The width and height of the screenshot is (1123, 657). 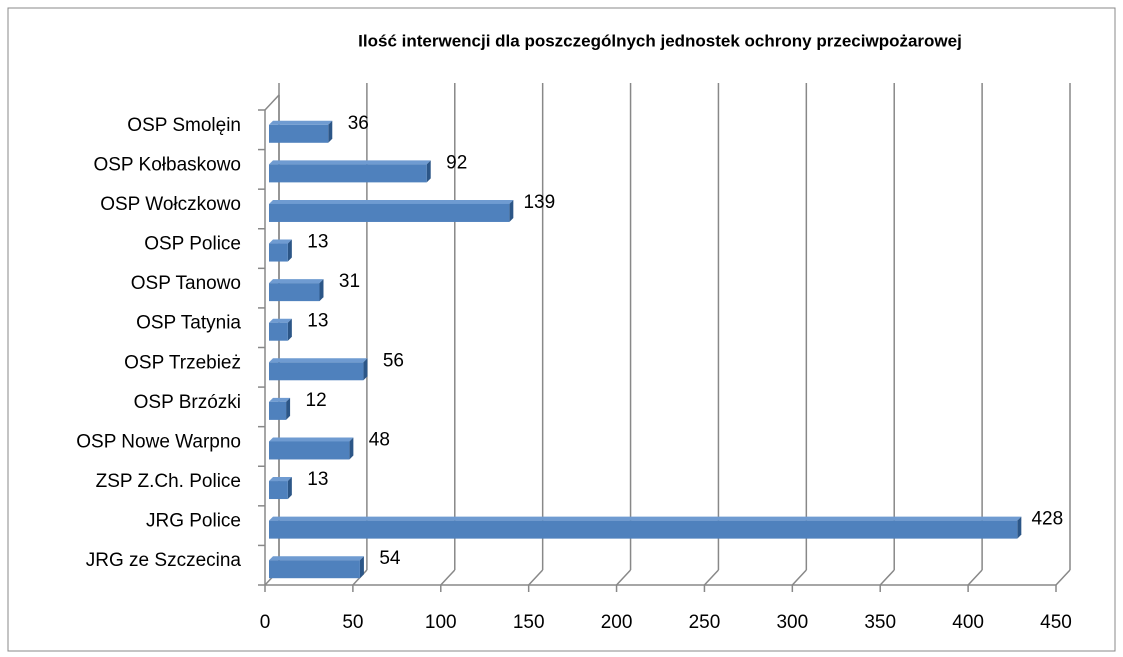 I want to click on y-tick-label: OSP Tanowo, so click(x=186, y=283).